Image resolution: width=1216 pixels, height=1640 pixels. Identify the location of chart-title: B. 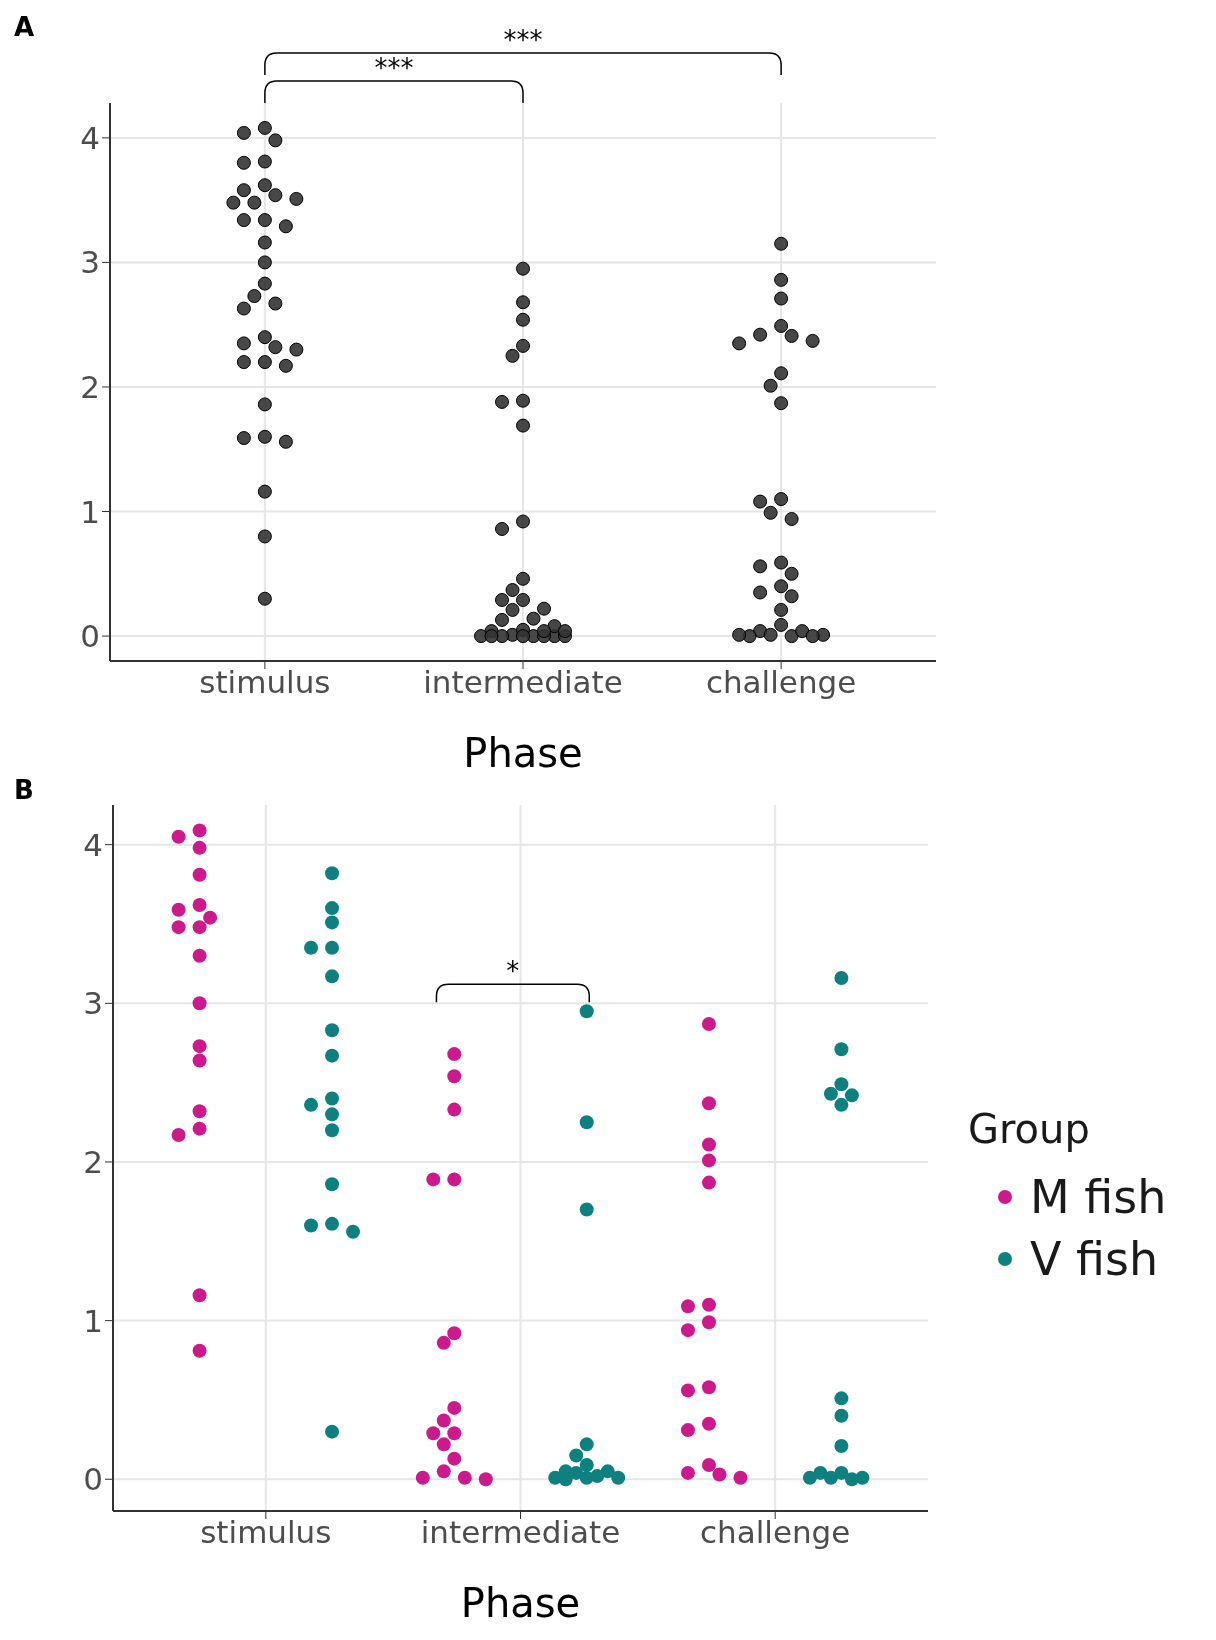
(24, 790).